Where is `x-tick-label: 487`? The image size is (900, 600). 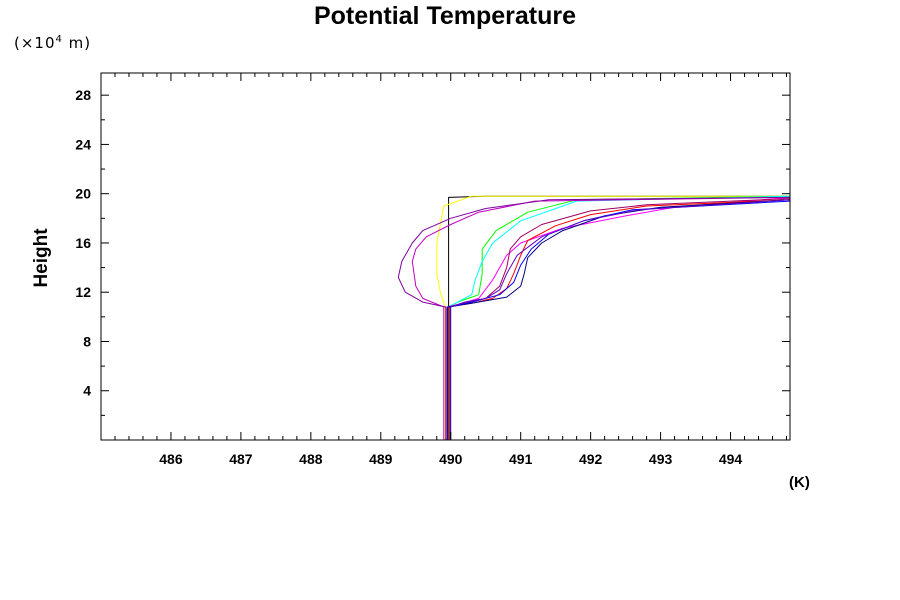
x-tick-label: 487 is located at coordinates (241, 459).